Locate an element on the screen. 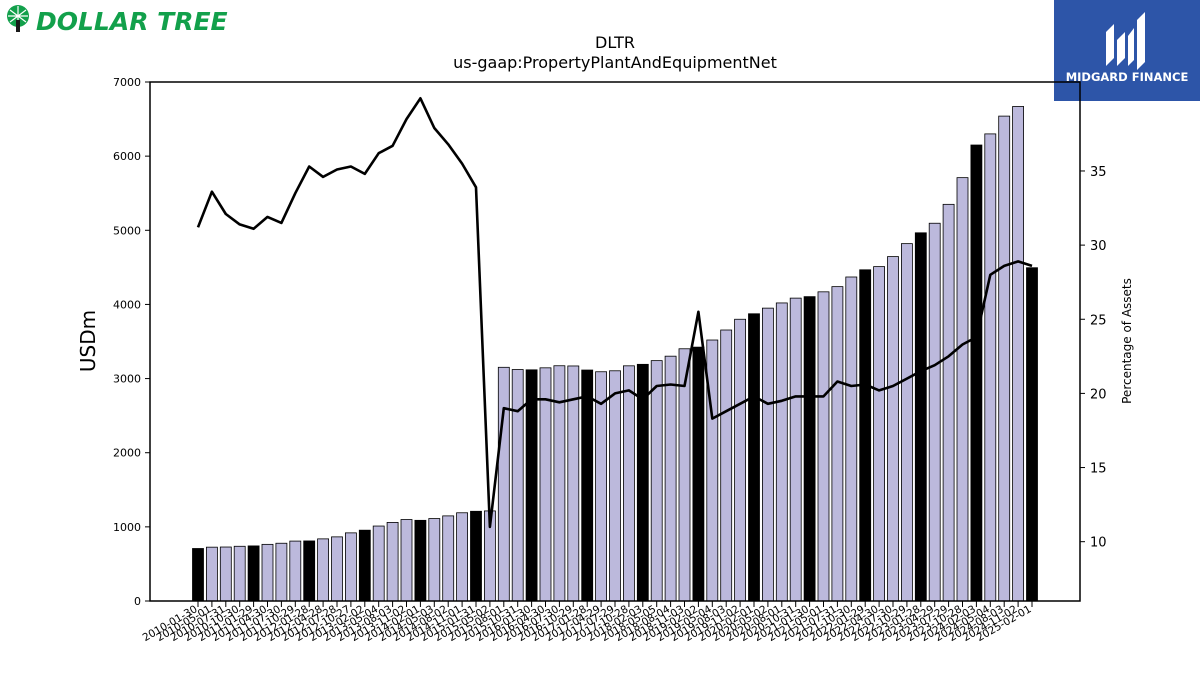 This screenshot has height=675, width=1200. y-tick-label: 5000 is located at coordinates (127, 230).